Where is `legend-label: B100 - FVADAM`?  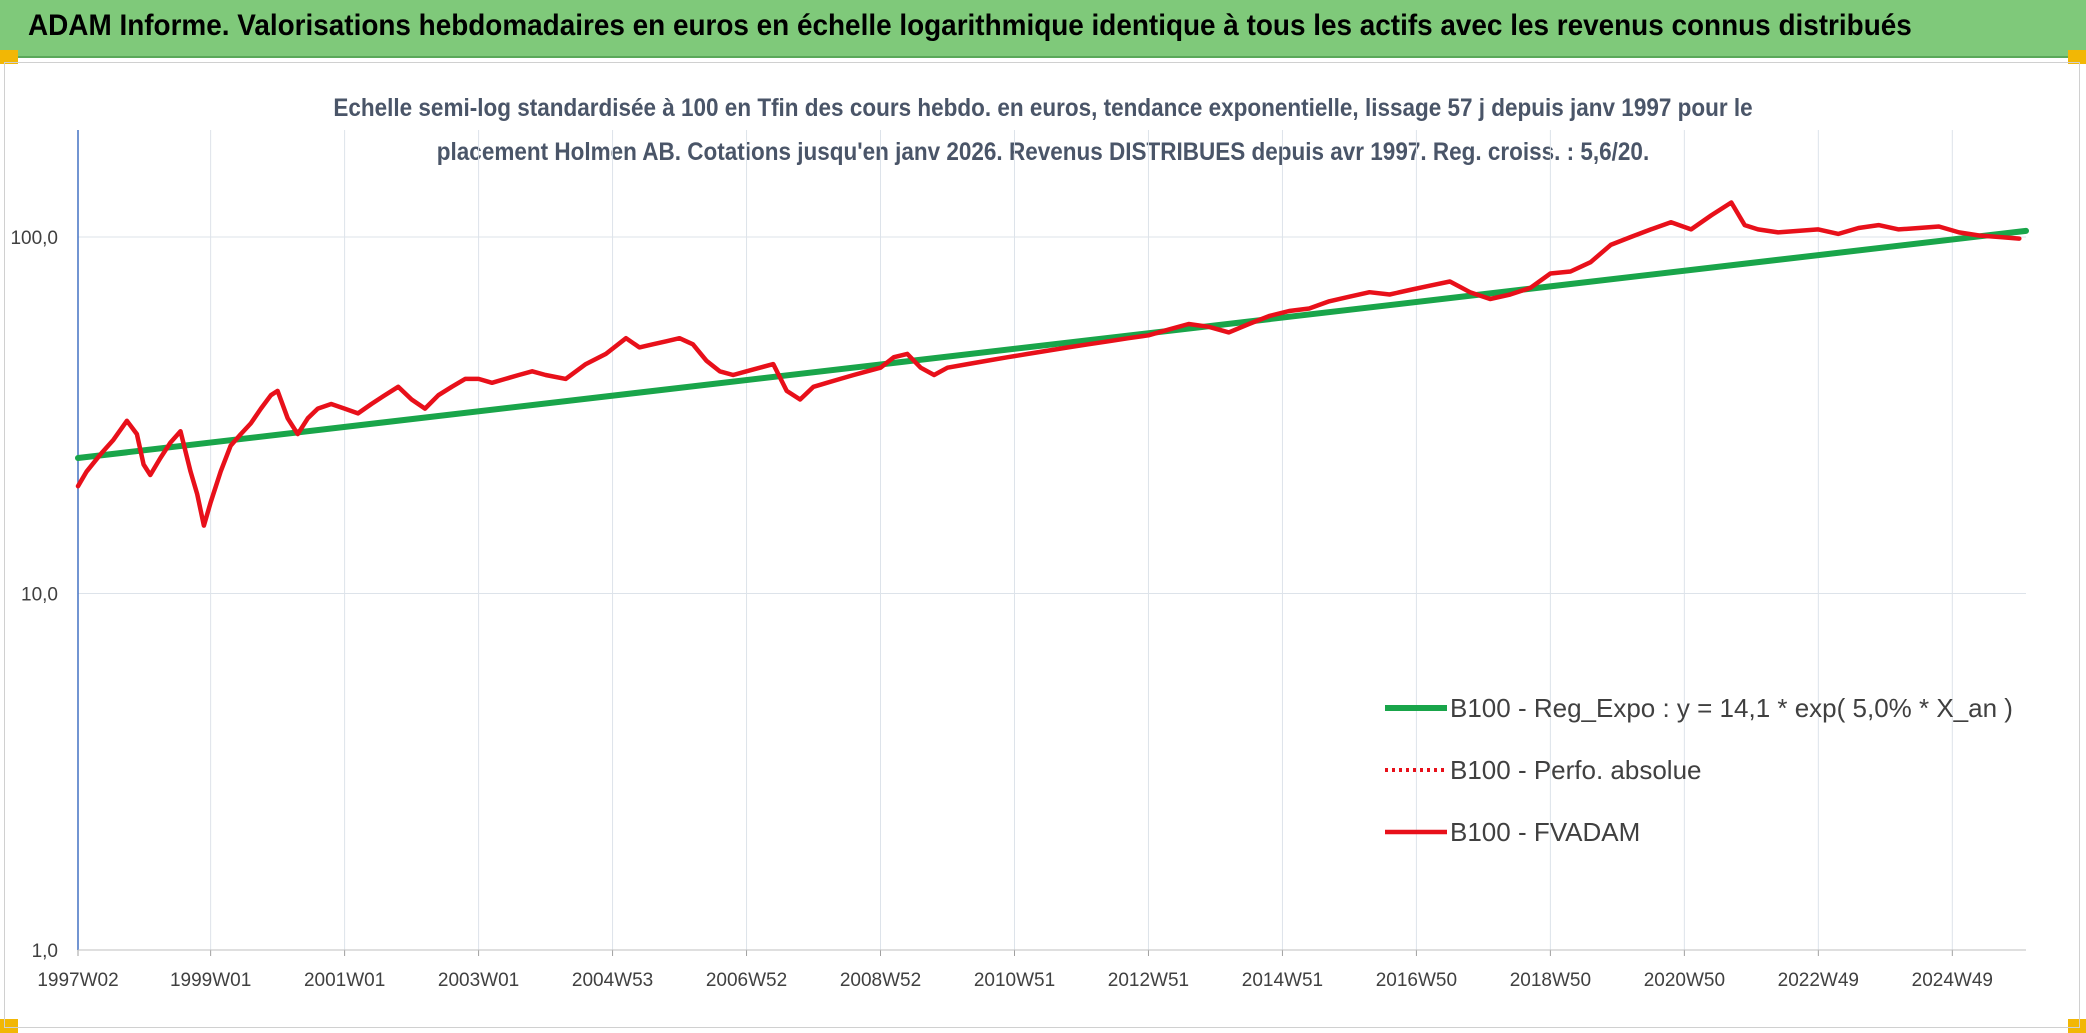 legend-label: B100 - FVADAM is located at coordinates (1545, 832).